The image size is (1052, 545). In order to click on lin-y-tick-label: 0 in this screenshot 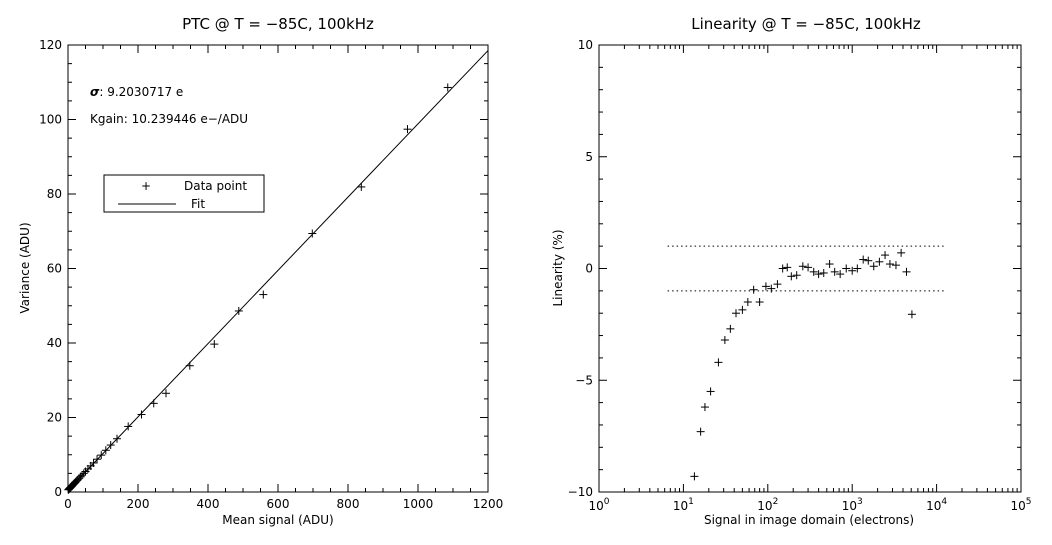, I will do `click(589, 269)`.